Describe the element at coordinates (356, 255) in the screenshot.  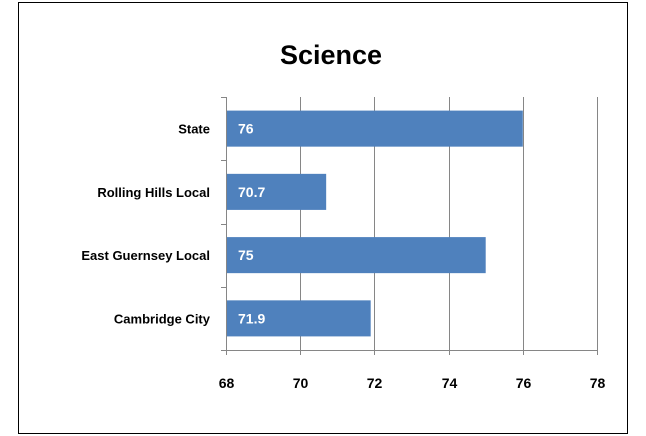
I see `bar-east-guernsey-local` at that location.